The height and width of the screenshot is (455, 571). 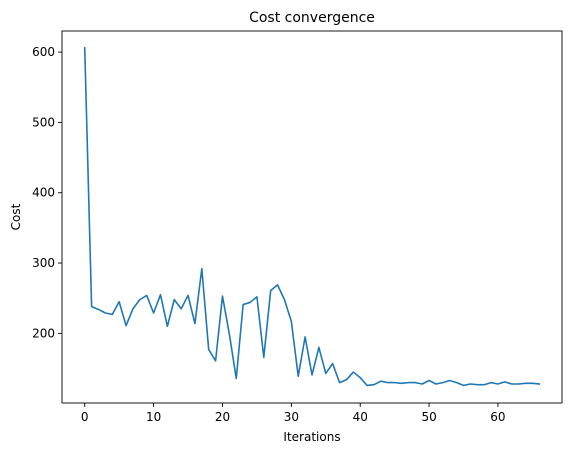 I want to click on y-tick-label: 600, so click(x=43, y=52).